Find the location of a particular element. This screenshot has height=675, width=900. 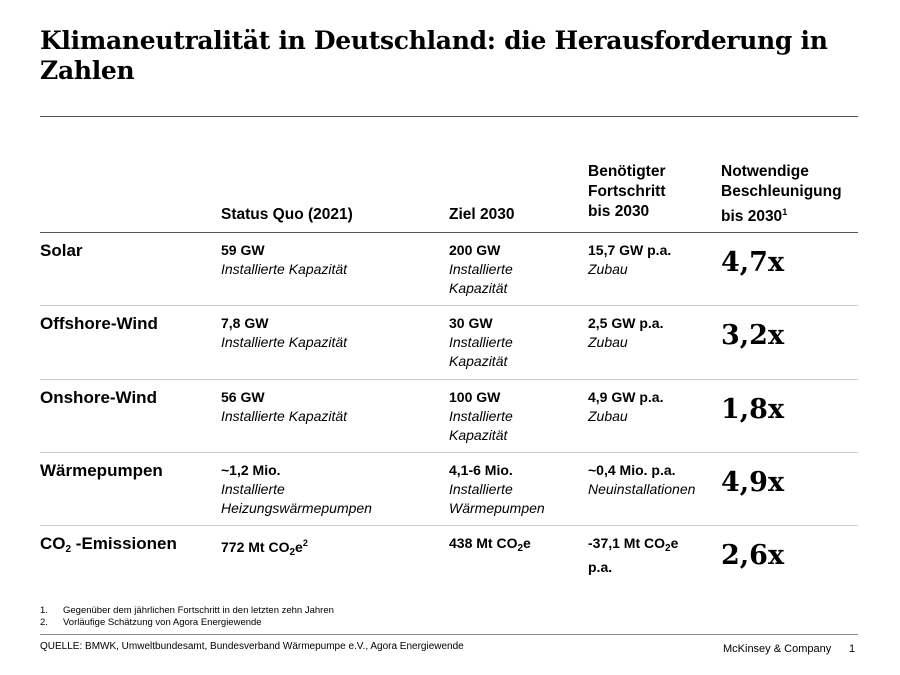

header-line: Beschleunigung is located at coordinates (781, 191).